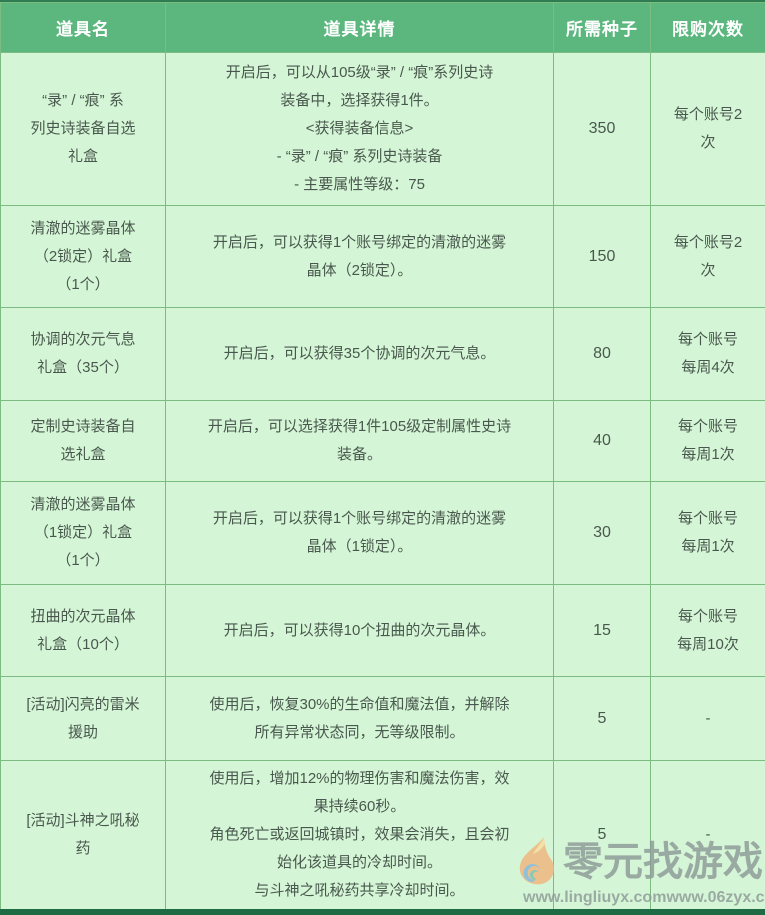 This screenshot has width=765, height=915. Describe the element at coordinates (83, 129) in the screenshot. I see `cell-item-name: “录” / “痕” 系 列史诗装备自选 礼盒` at that location.